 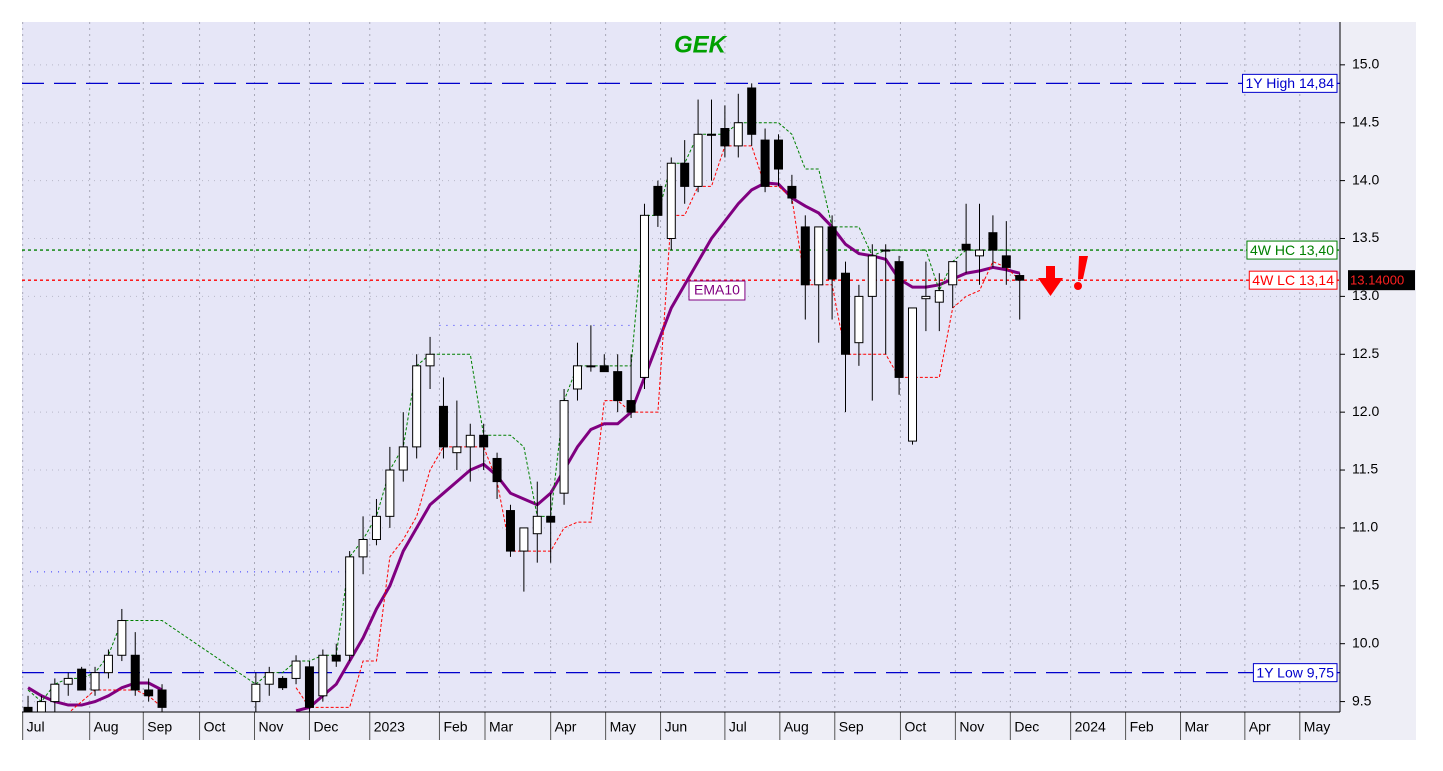 I want to click on x-tick-label: Jul, so click(x=36, y=727).